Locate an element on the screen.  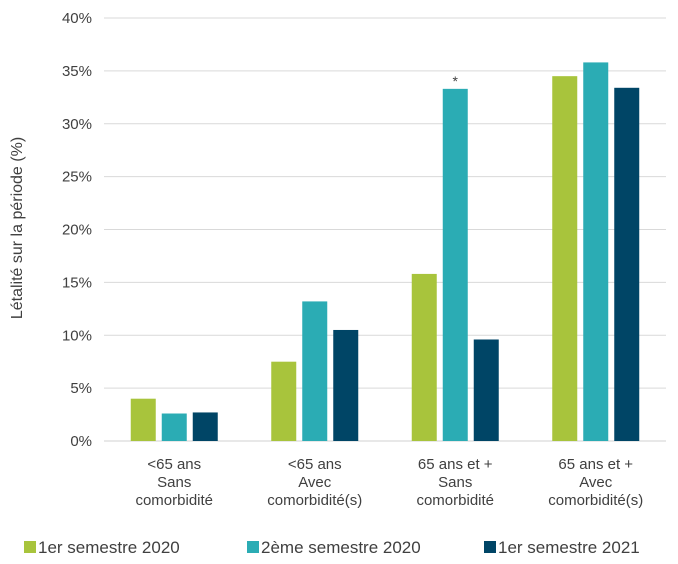
legend-label: 1er semestre 2020 is located at coordinates (109, 547).